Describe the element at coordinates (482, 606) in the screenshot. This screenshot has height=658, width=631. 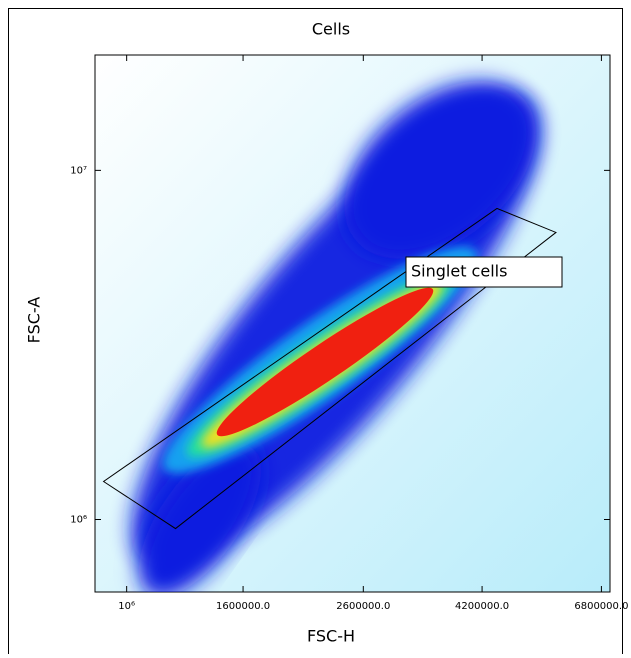
I see `x-tick-label: 4200000.0` at that location.